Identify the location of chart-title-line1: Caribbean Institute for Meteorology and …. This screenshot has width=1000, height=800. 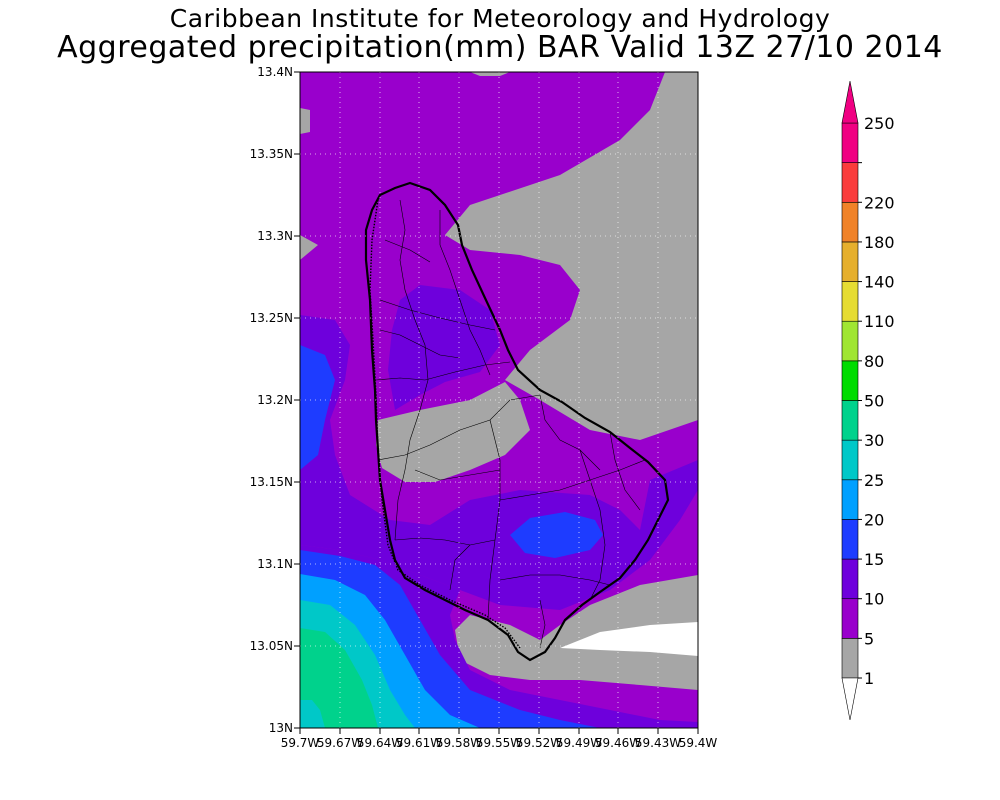
(500, 18).